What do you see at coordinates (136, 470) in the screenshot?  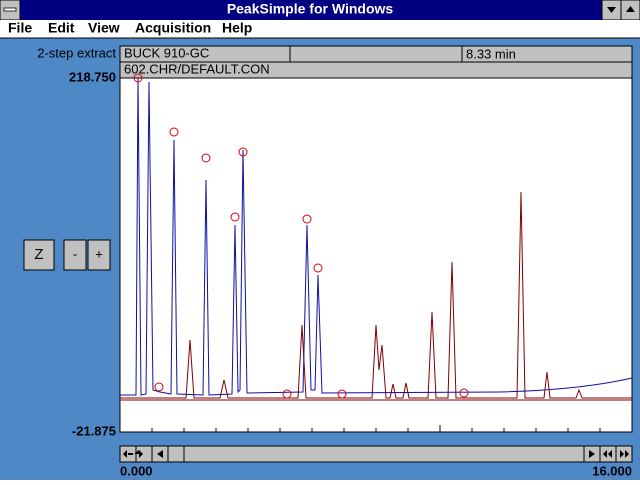 I see `x-min-label: 0.000` at bounding box center [136, 470].